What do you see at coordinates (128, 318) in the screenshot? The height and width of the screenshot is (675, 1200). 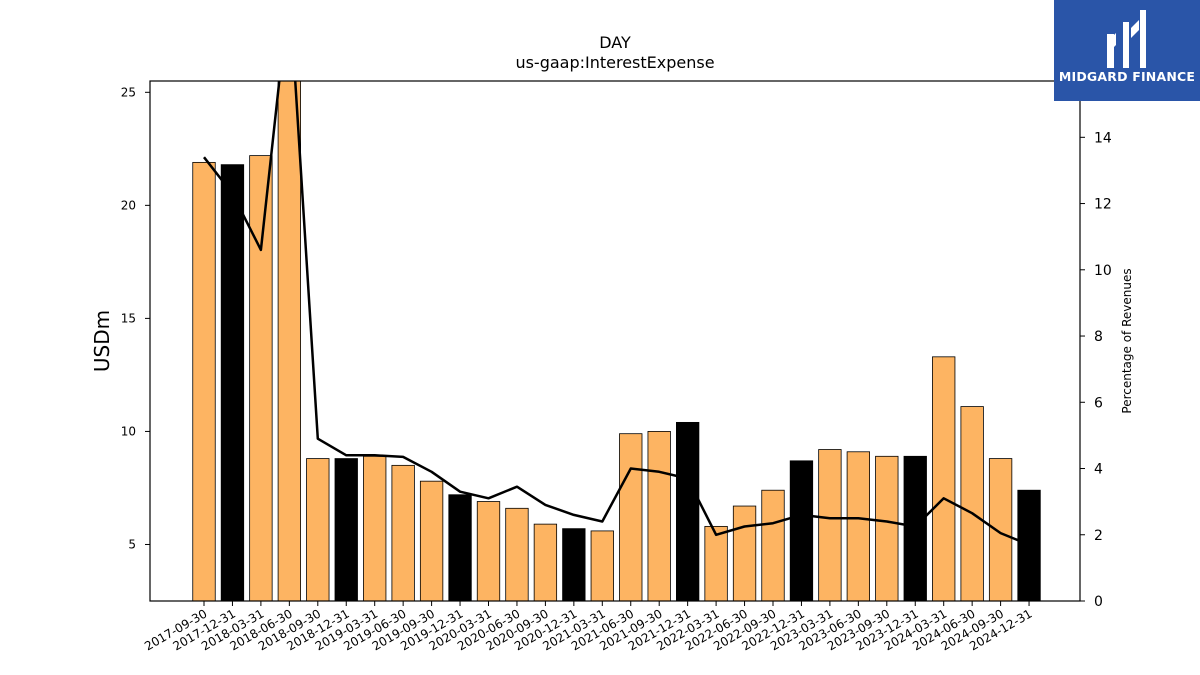 I see `y-tick-label: 15` at bounding box center [128, 318].